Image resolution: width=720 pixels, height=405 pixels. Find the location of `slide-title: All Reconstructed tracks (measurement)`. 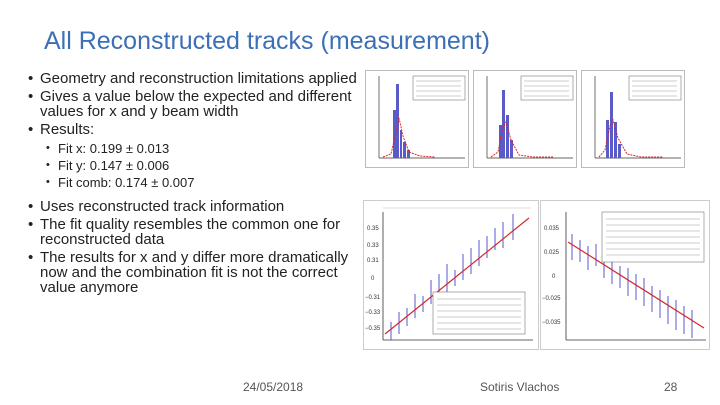

slide-title: All Reconstructed tracks (measurement) is located at coordinates (267, 41).